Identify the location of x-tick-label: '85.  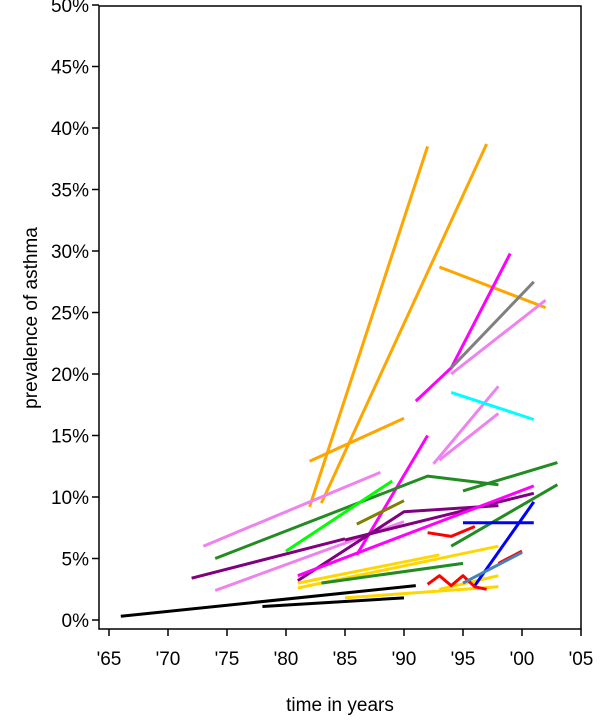
(345, 659).